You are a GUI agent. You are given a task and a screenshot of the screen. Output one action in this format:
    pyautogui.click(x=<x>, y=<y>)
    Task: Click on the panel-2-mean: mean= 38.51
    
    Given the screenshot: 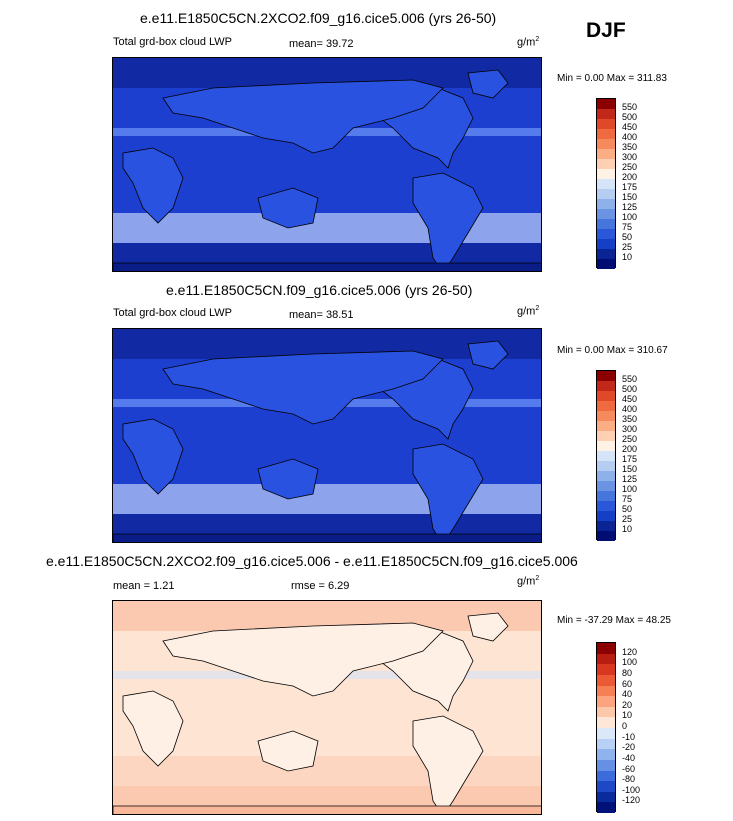 What is the action you would take?
    pyautogui.click(x=321, y=315)
    